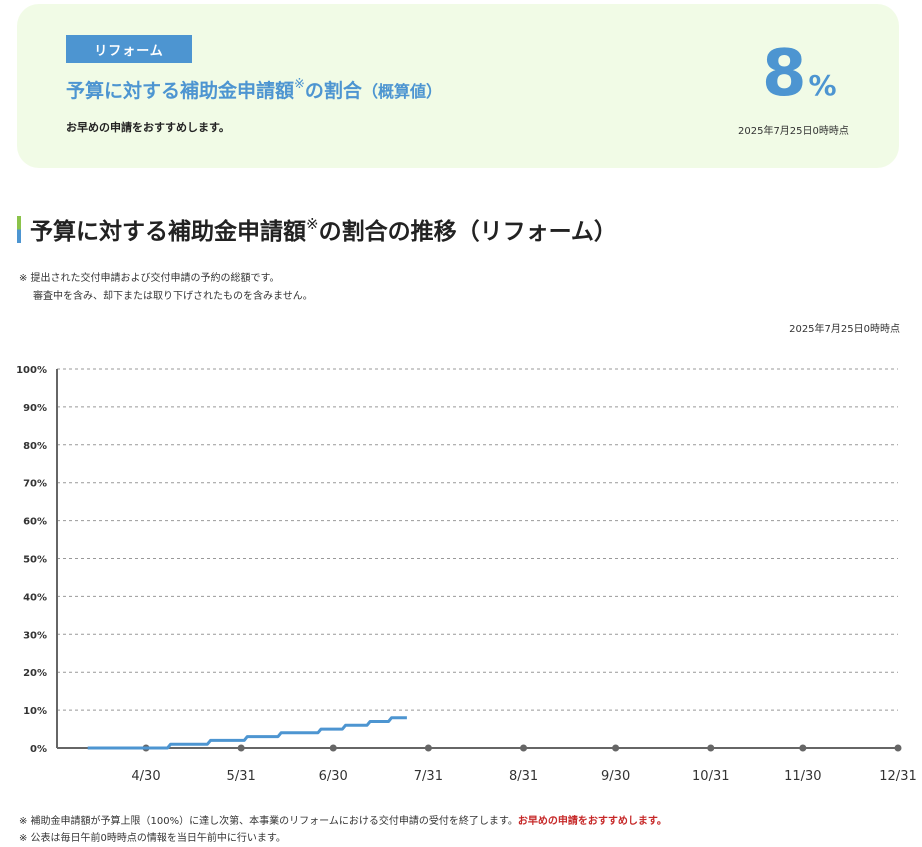 The width and height of the screenshot is (922, 847). Describe the element at coordinates (467, 232) in the screenshot. I see `section-heading-tail: の割合の推移（リフォーム）` at that location.